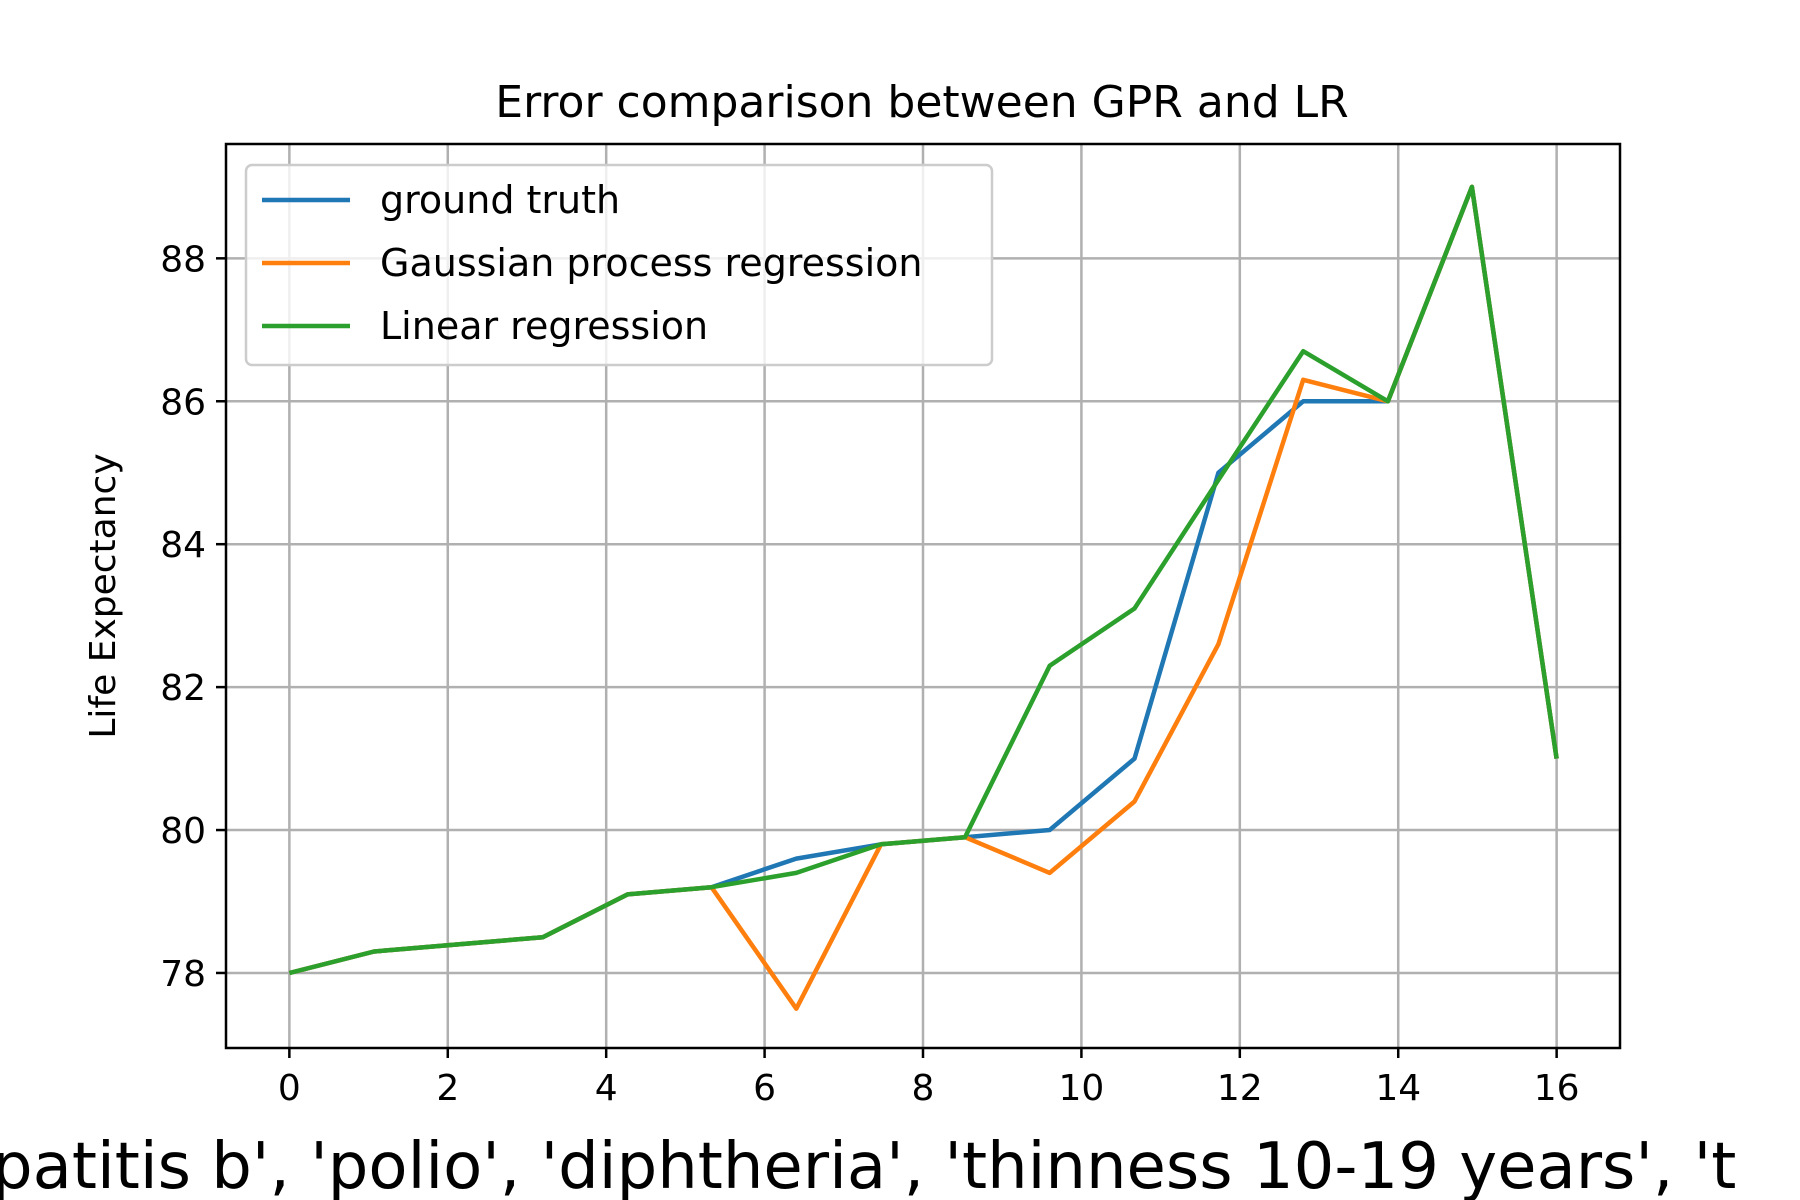 The width and height of the screenshot is (1800, 1200). What do you see at coordinates (447, 1088) in the screenshot?
I see `x-tick-label: 2` at bounding box center [447, 1088].